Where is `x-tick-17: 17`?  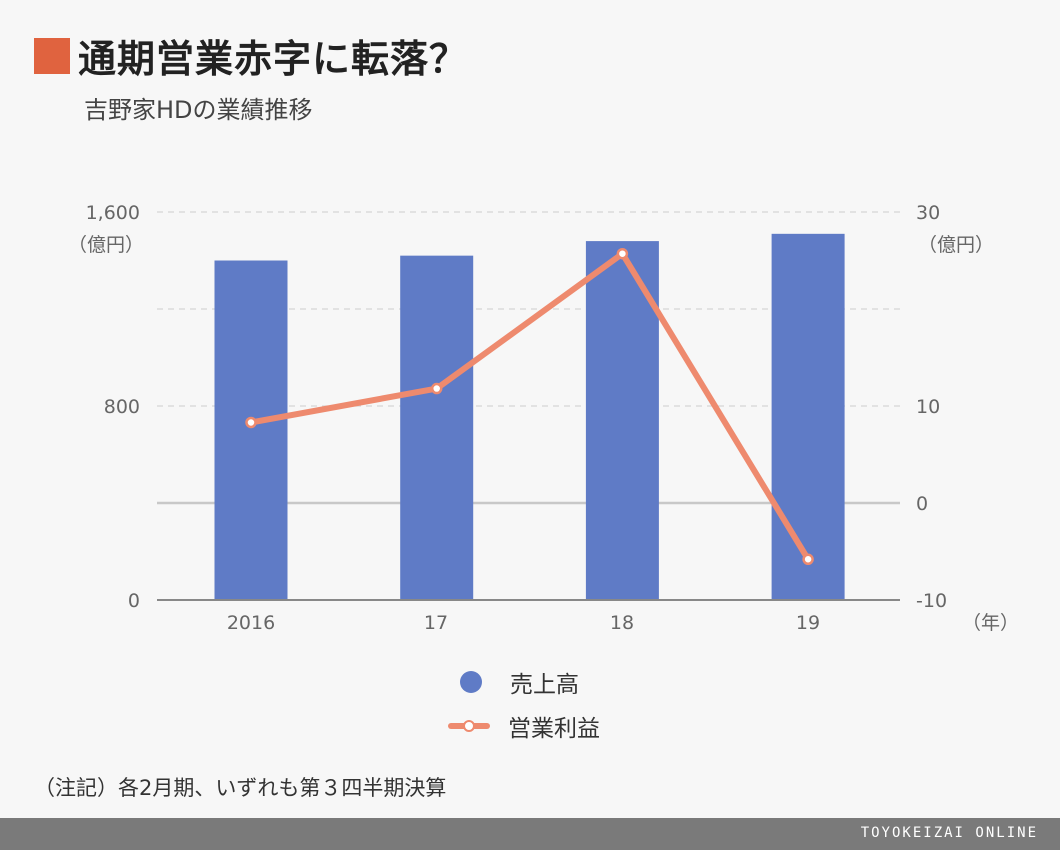
x-tick-17: 17 is located at coordinates (436, 623).